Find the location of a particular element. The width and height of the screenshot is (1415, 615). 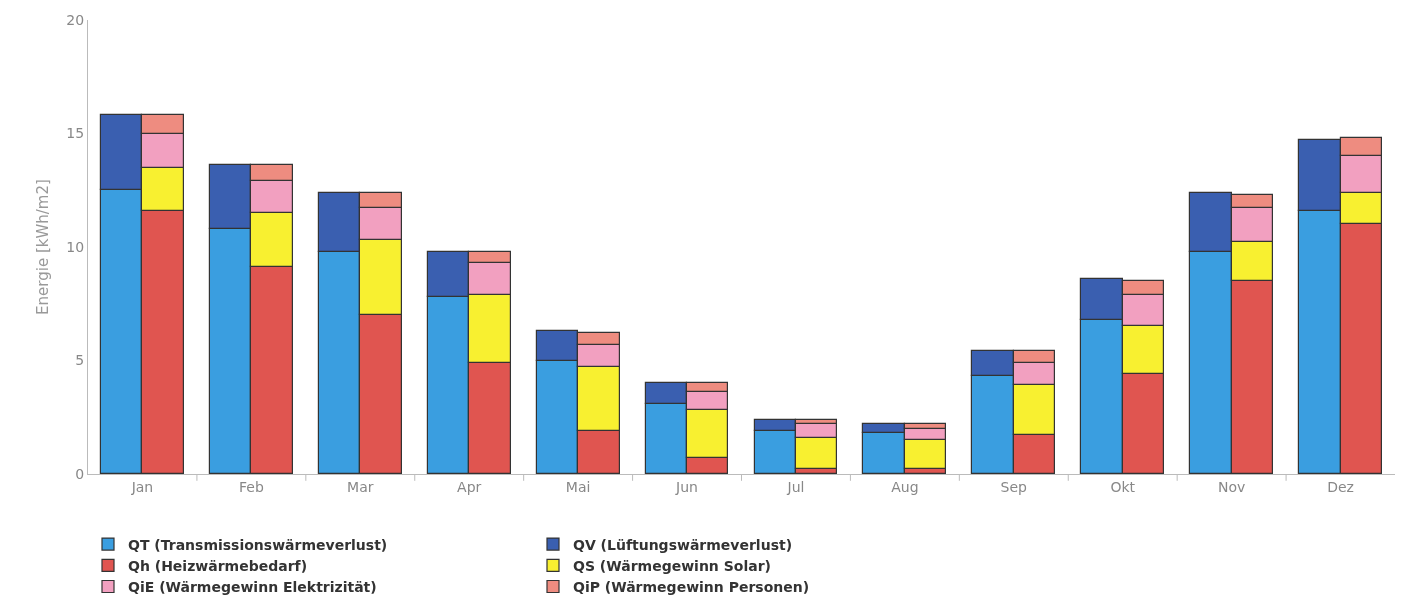

y-tick-label: 0 is located at coordinates (80, 473).